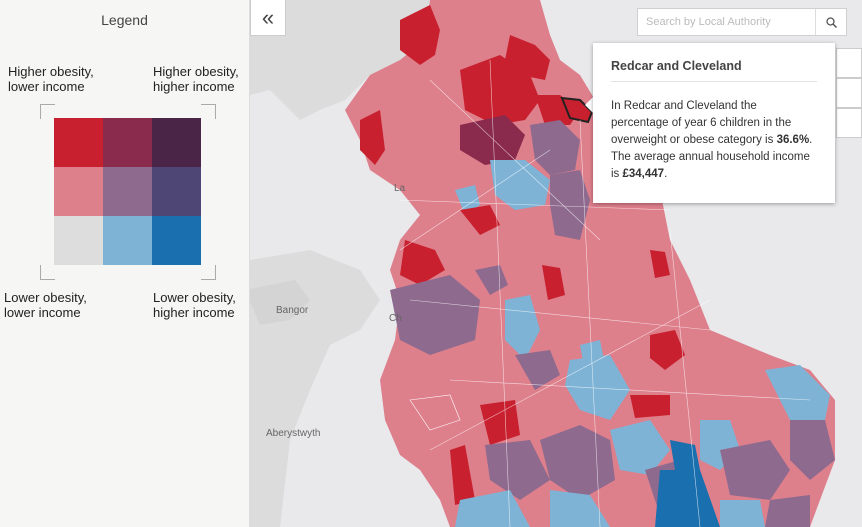  Describe the element at coordinates (194, 305) in the screenshot. I see `legend-label-bottom-right: Lower obesity, higher income` at that location.